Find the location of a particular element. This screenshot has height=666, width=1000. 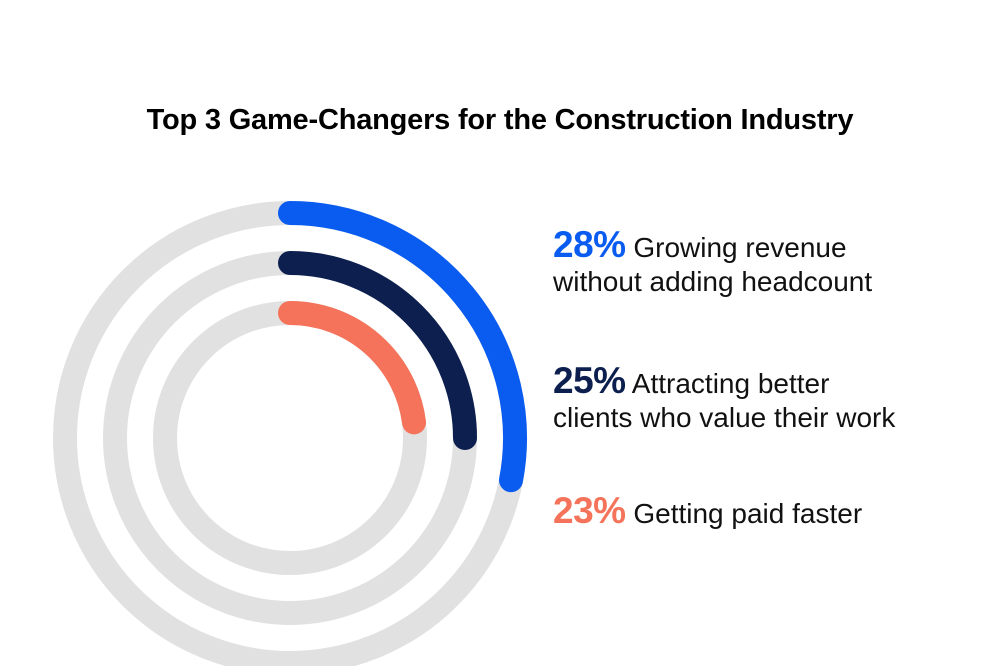

legend-entry-3: 23% Getting paid faster is located at coordinates (773, 511).